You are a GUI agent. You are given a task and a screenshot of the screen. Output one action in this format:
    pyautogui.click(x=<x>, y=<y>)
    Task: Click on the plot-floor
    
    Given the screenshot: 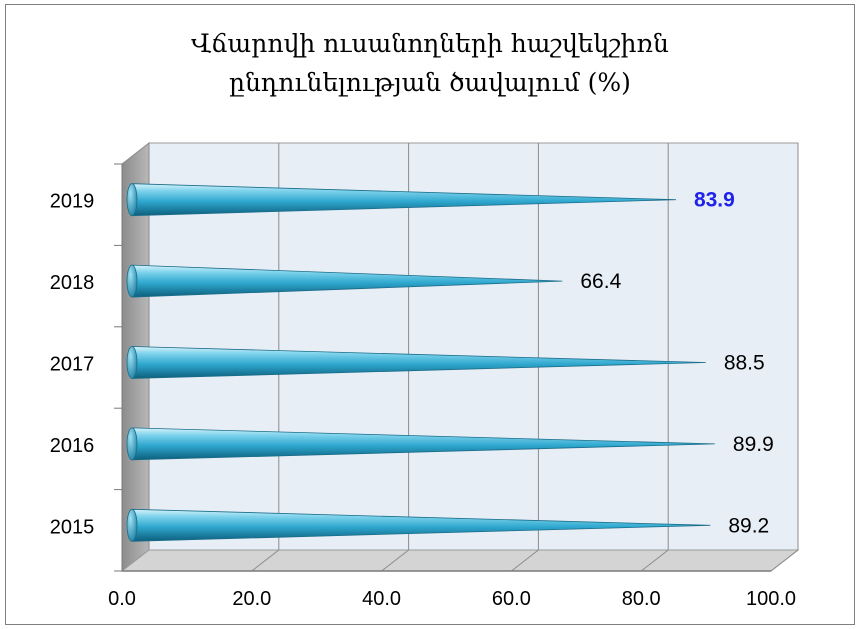 What is the action you would take?
    pyautogui.click(x=460, y=560)
    